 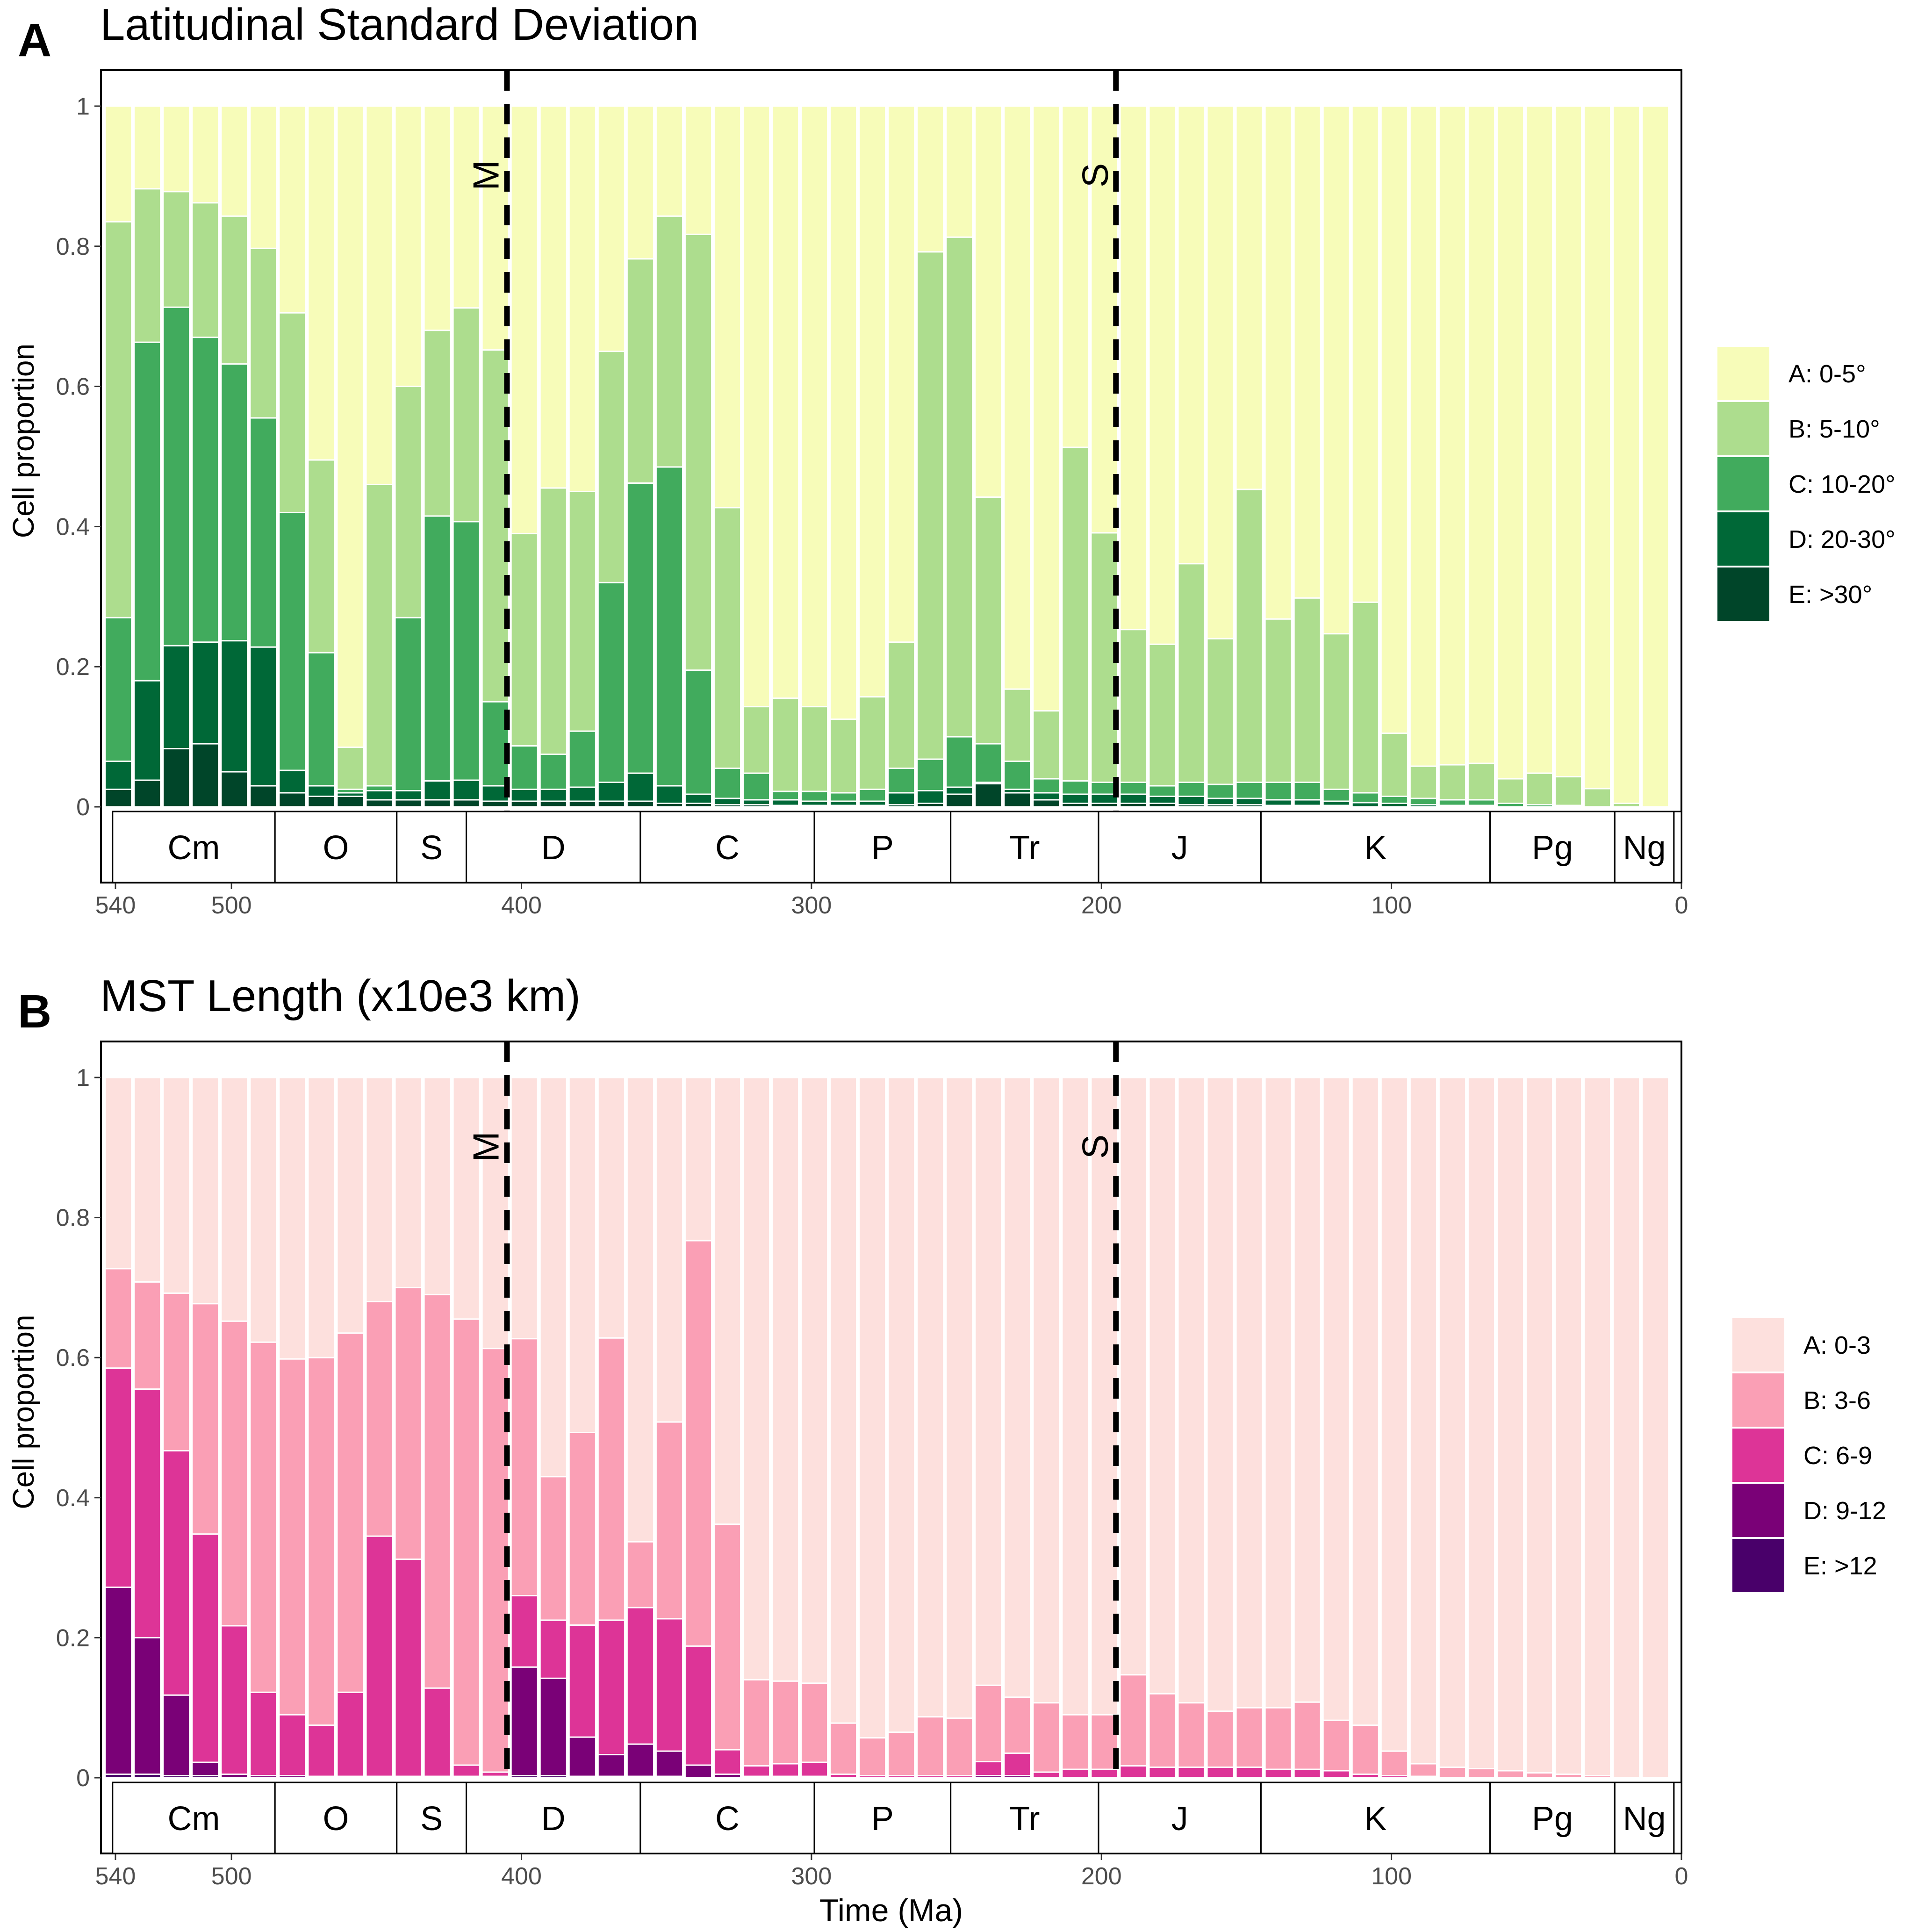 I want to click on period-label: K, so click(x=1375, y=1819).